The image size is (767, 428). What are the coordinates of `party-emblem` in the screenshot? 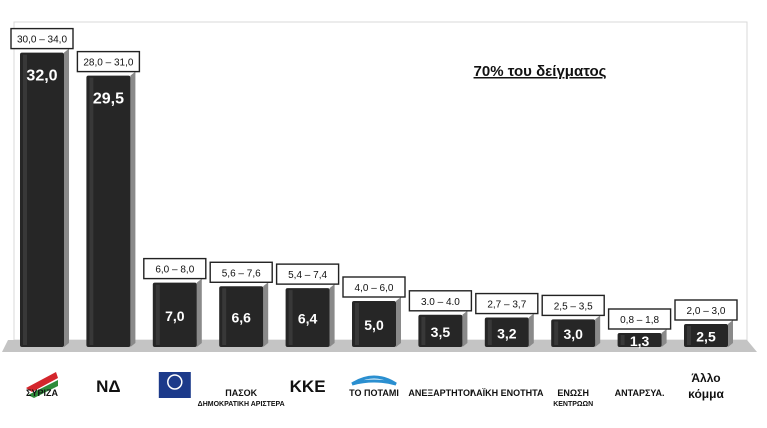 It's located at (174, 385).